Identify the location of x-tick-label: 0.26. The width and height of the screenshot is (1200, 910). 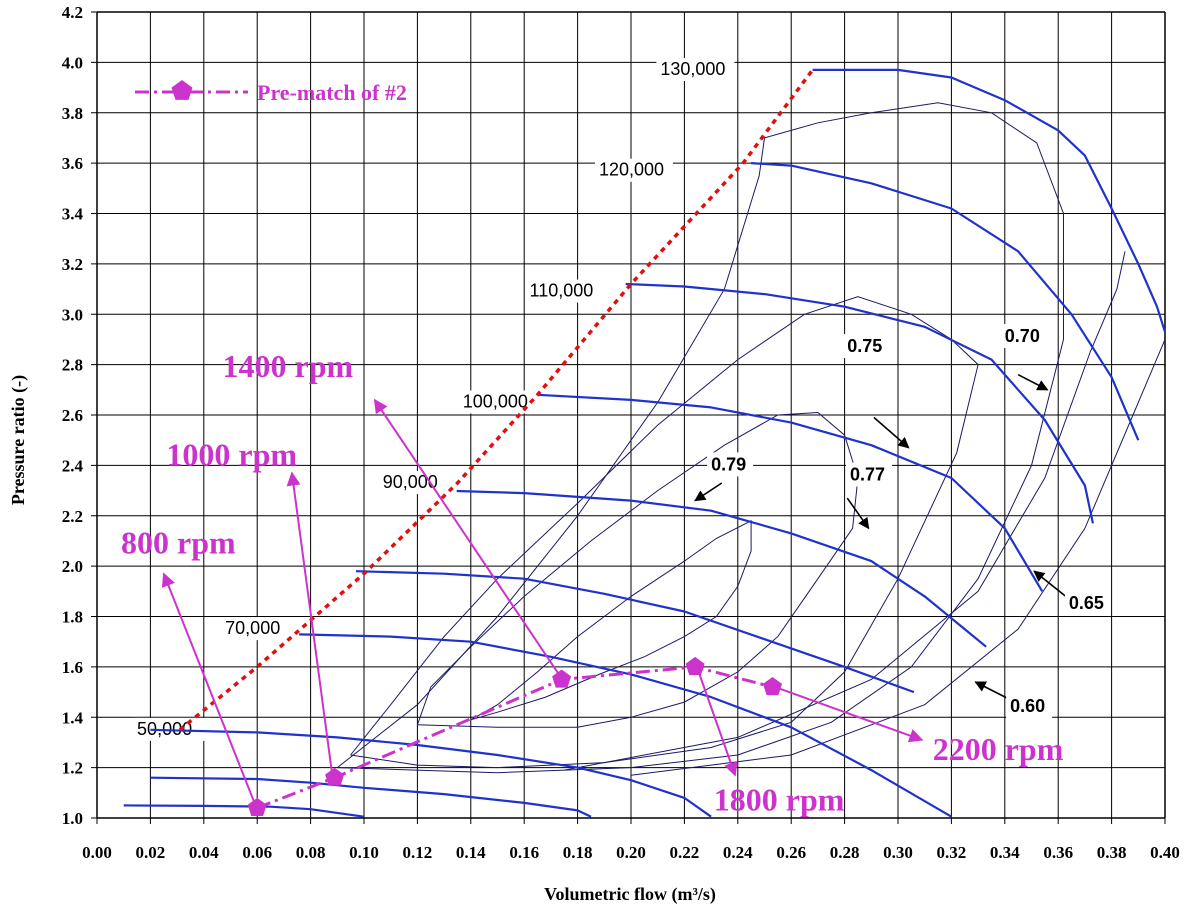
(791, 852).